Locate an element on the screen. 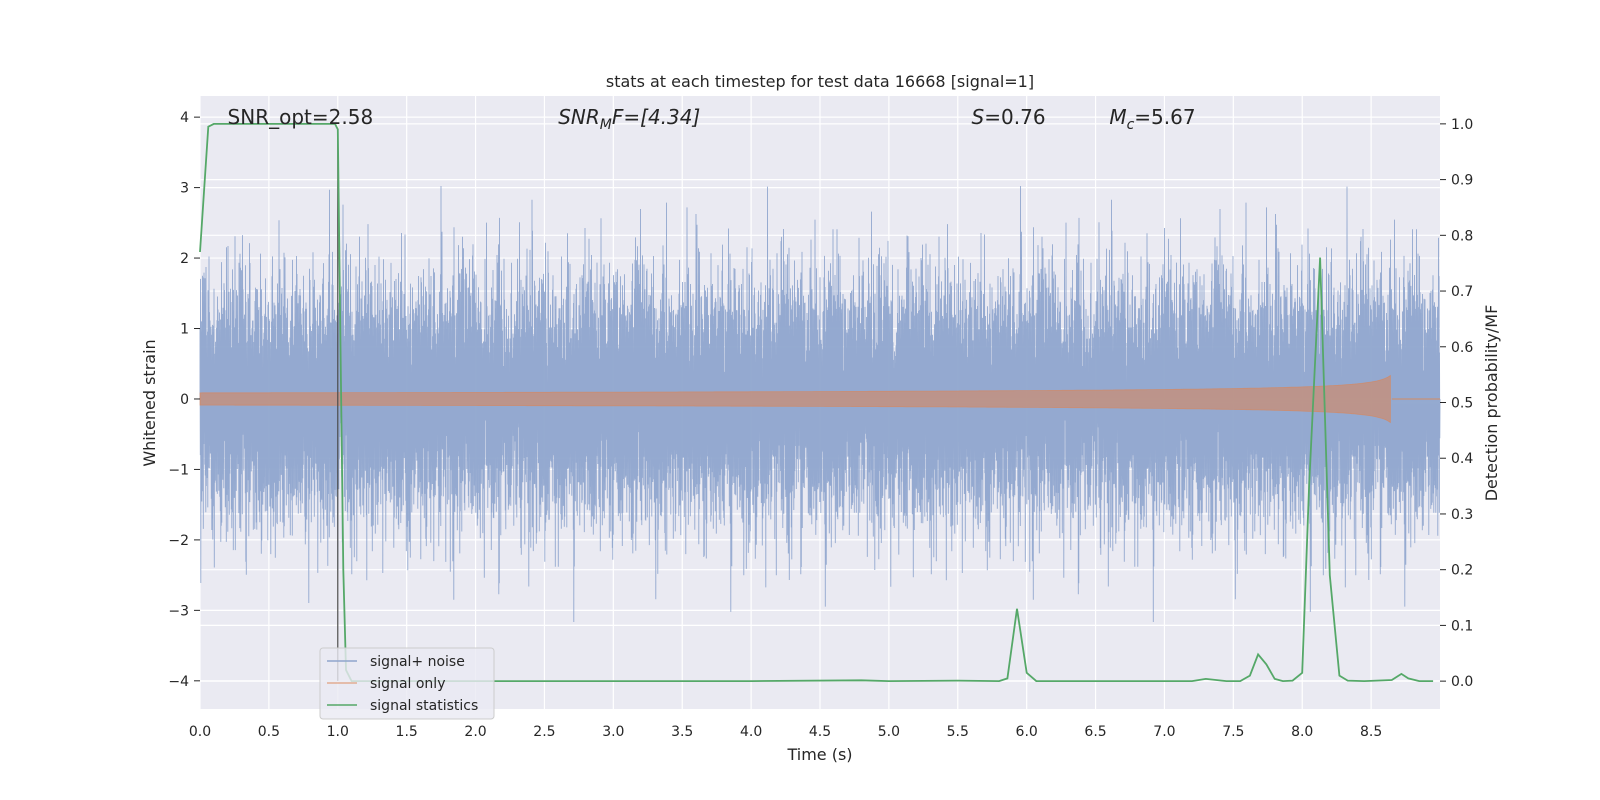 This screenshot has width=1600, height=800. y-axis-label: Whitened strain is located at coordinates (149, 402).